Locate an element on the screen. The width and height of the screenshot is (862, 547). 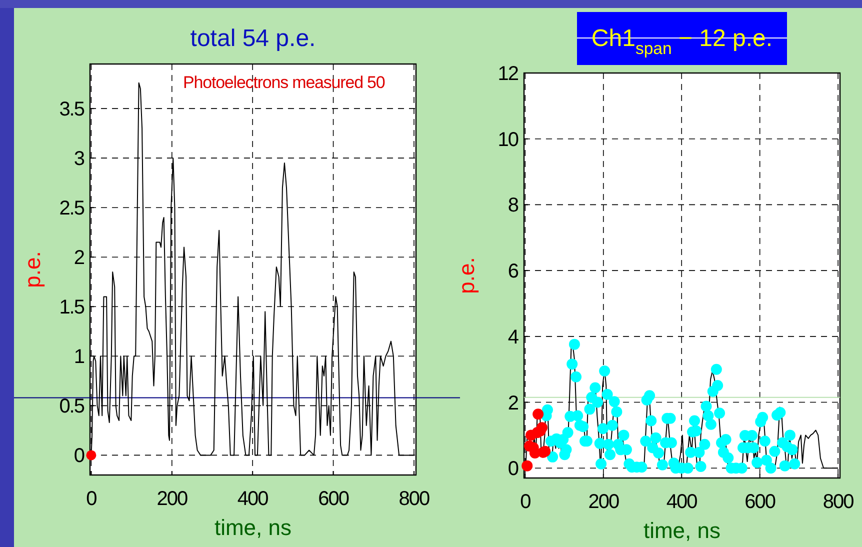
y-tick-label: 2.5 is located at coordinates (72, 209).